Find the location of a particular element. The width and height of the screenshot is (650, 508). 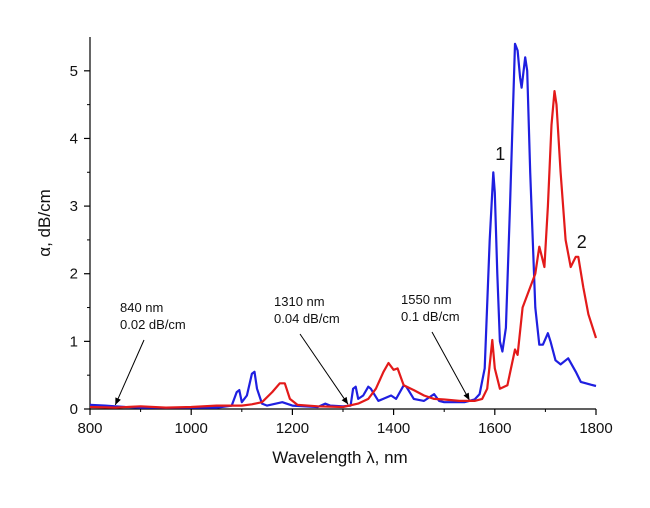

x-tick-label: 1800 is located at coordinates (595, 428).